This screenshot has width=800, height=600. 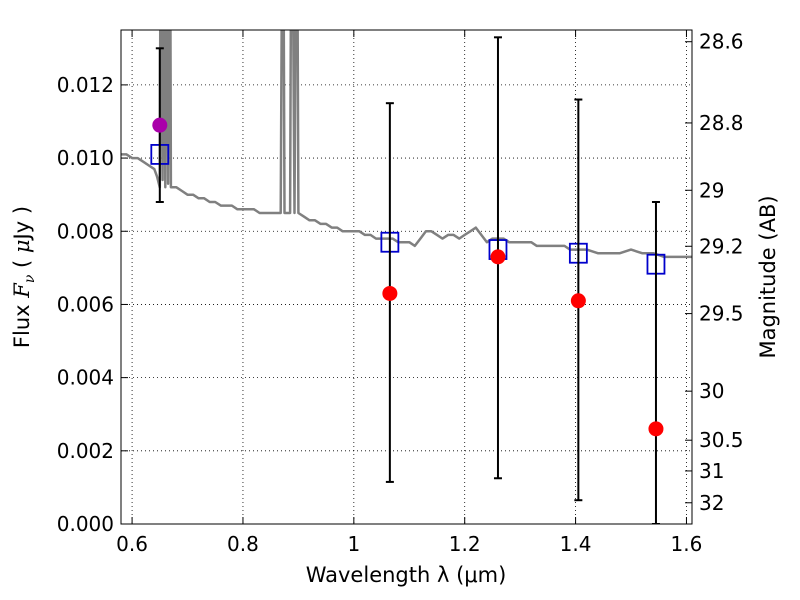 What do you see at coordinates (85, 524) in the screenshot?
I see `y-tick-label: 0.000` at bounding box center [85, 524].